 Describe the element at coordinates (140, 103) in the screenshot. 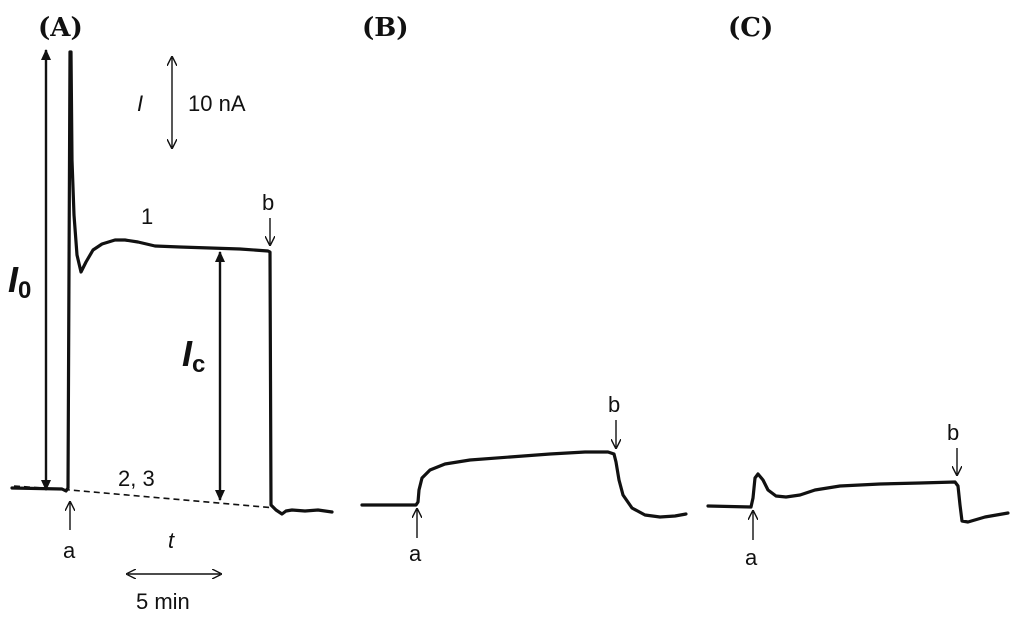

I see `current-scale-symbol: I` at that location.